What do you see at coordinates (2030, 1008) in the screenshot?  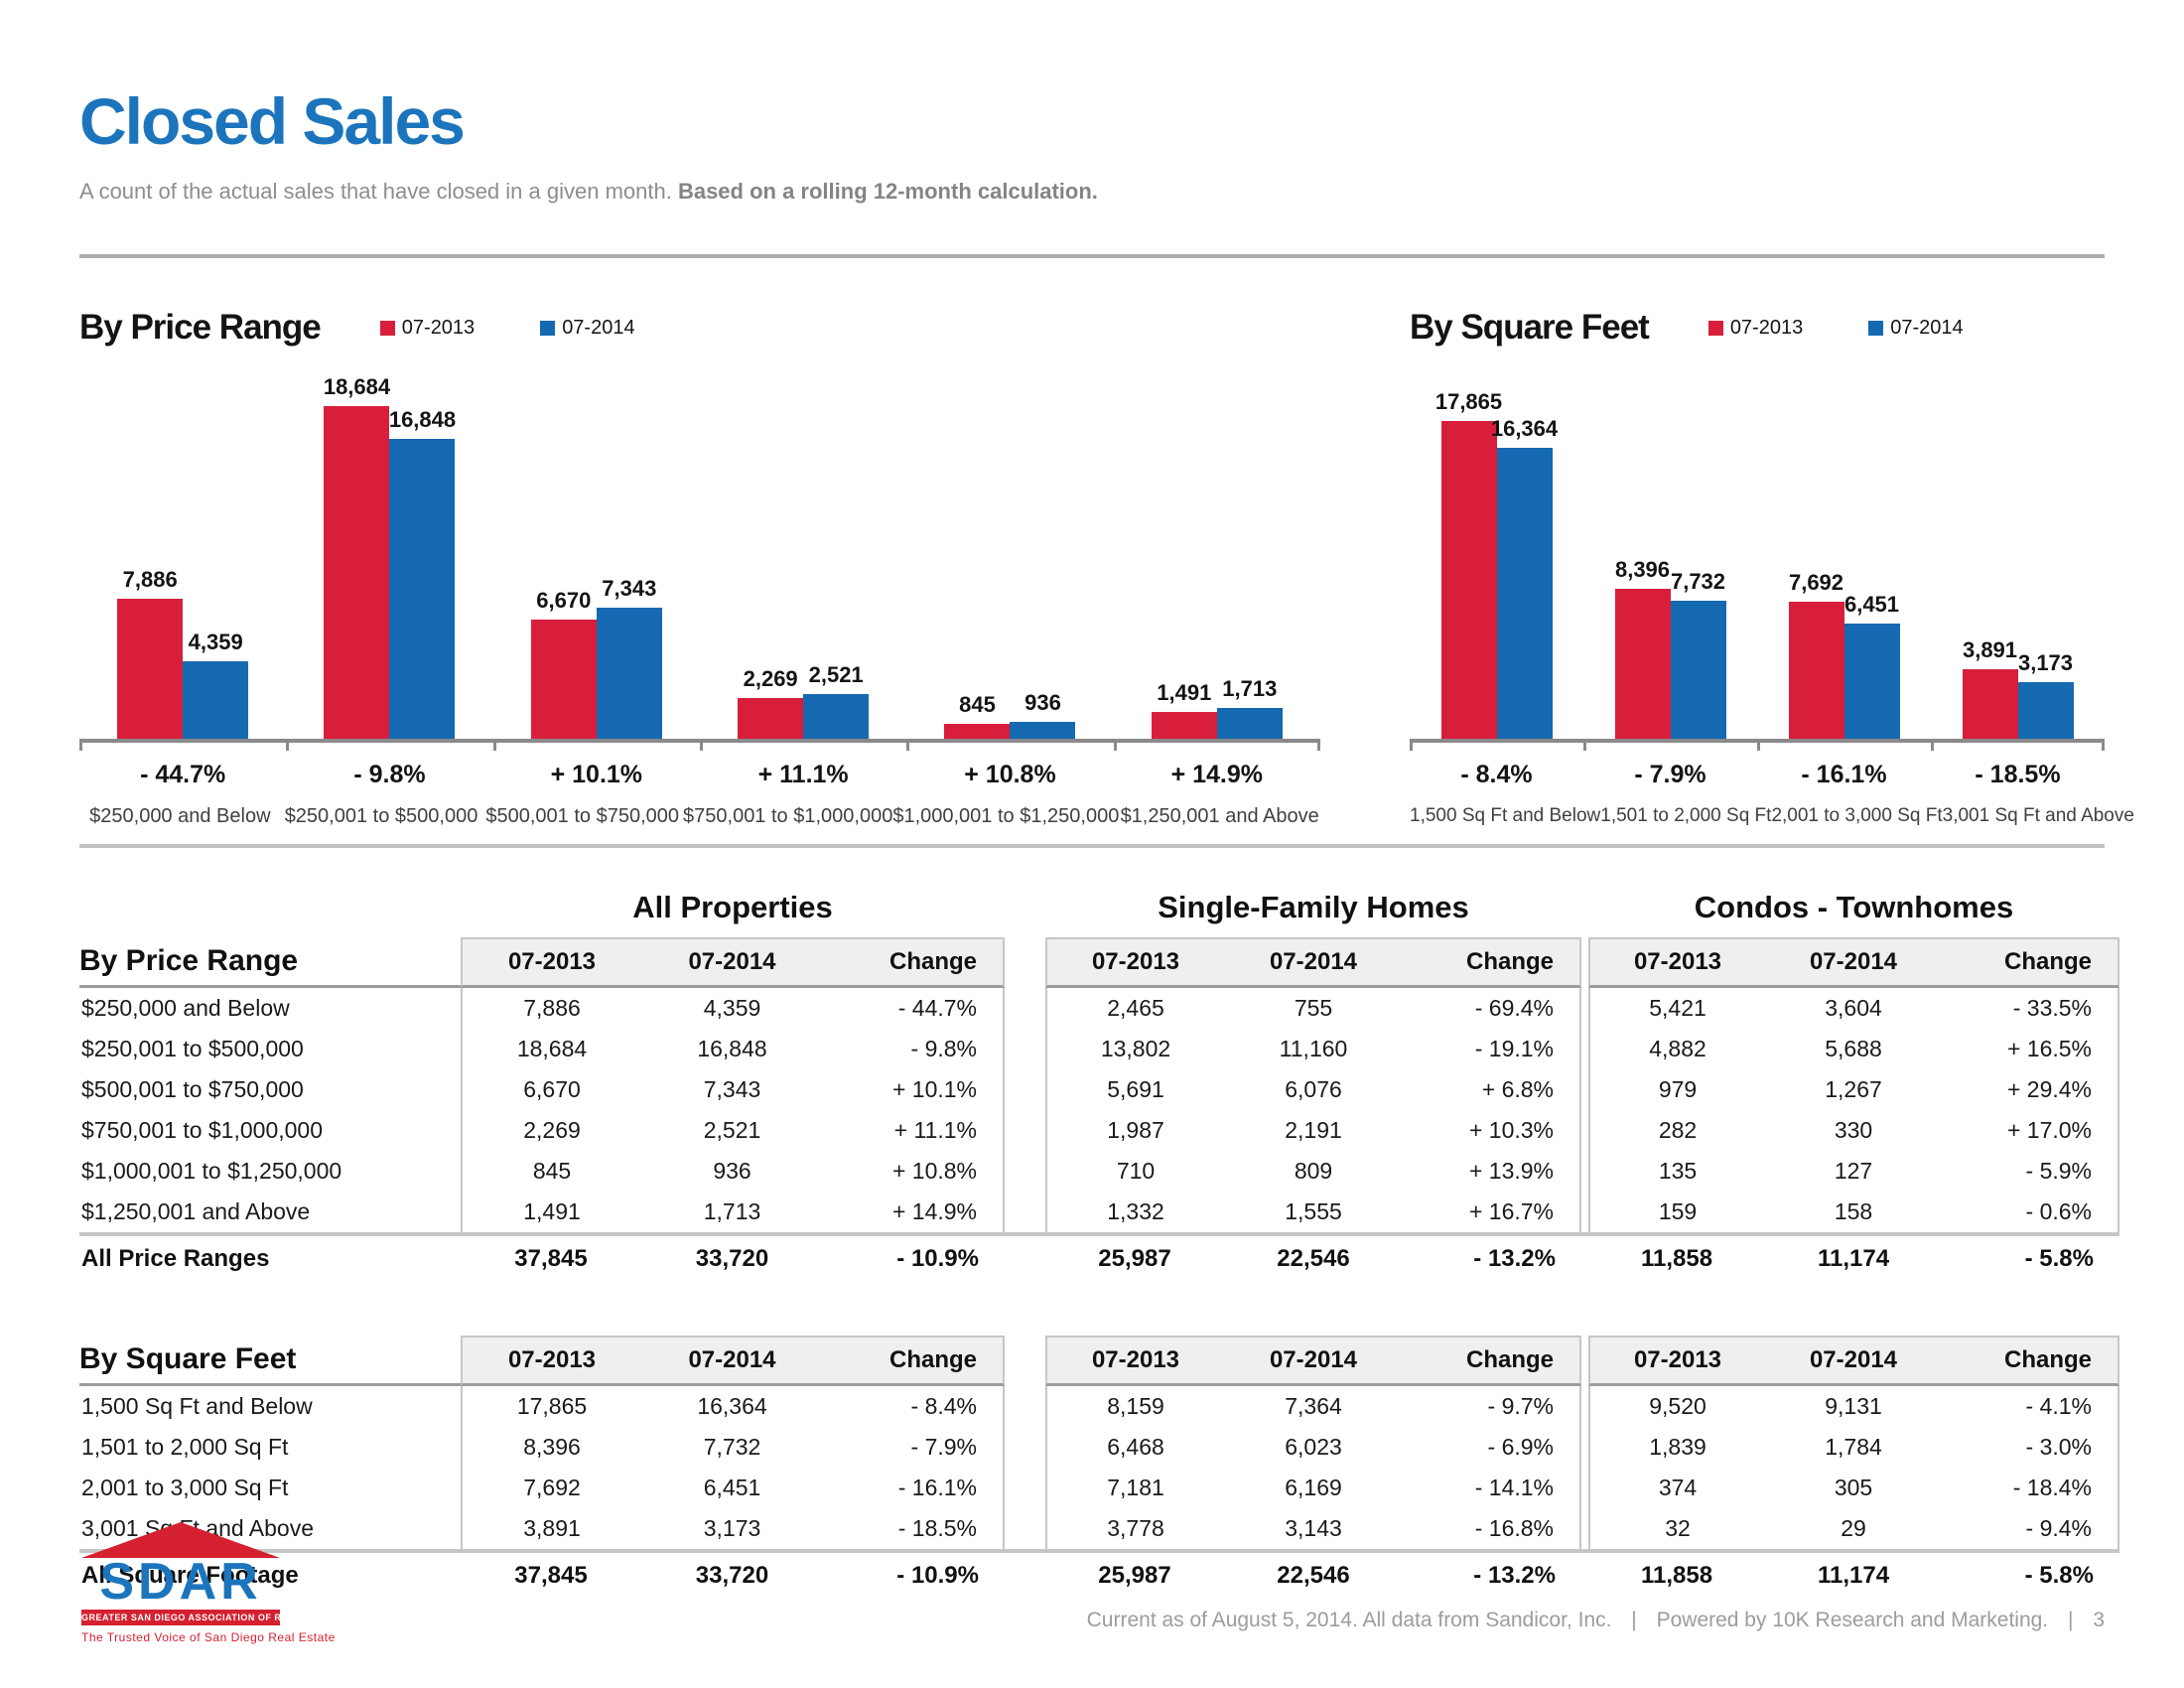 I see `change-cell: - 33.5%` at bounding box center [2030, 1008].